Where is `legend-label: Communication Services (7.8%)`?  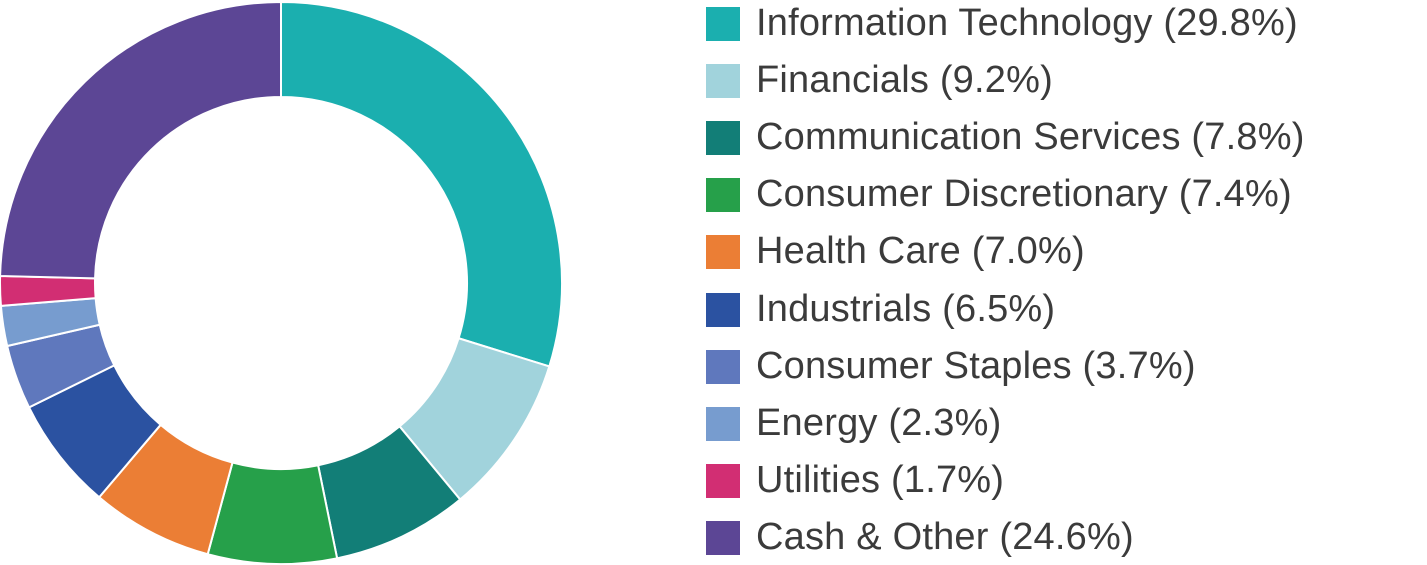 legend-label: Communication Services (7.8%) is located at coordinates (1030, 137).